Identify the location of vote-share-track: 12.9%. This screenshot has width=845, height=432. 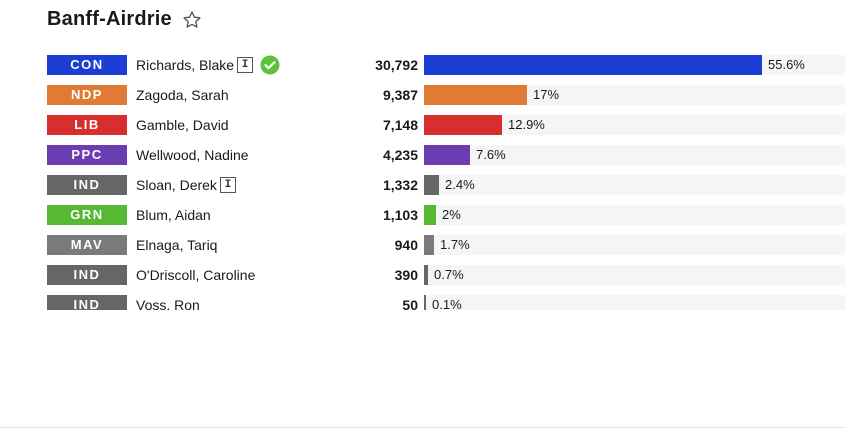
(634, 125).